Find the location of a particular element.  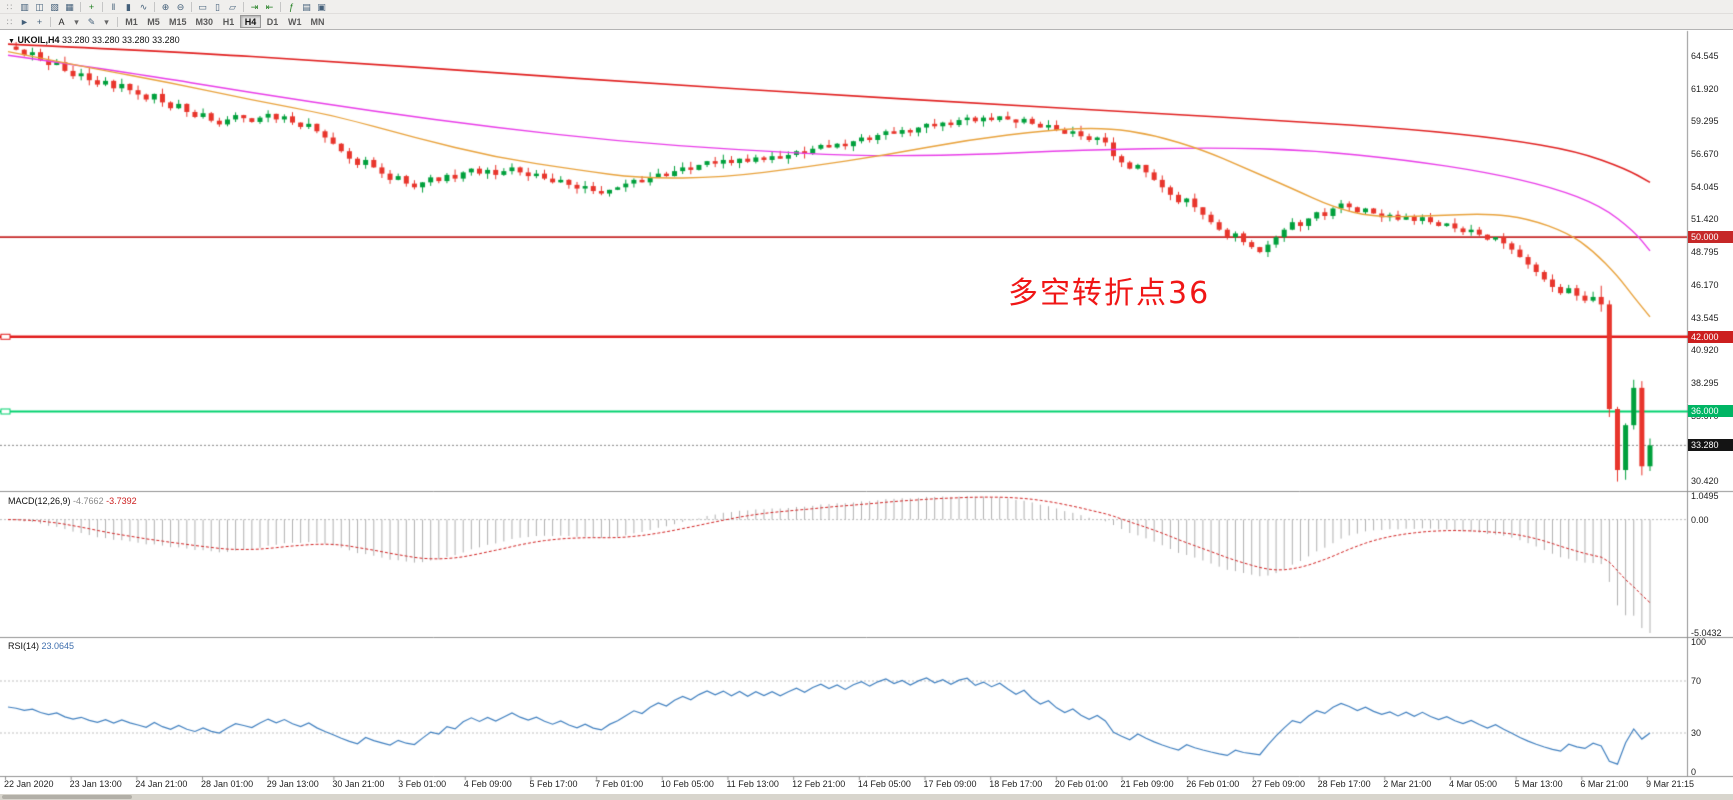

cascade-windows-icon: ▱ is located at coordinates (232, 6).